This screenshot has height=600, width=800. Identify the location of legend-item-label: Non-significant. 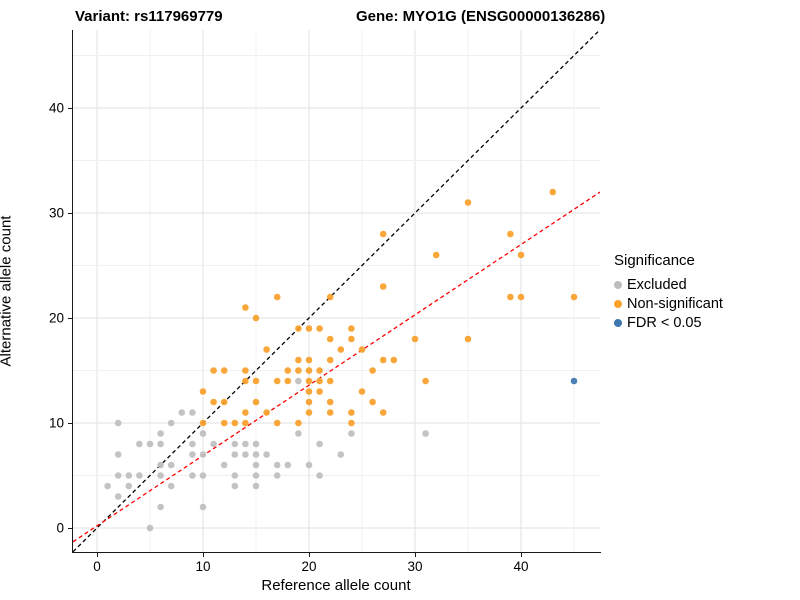
(675, 303).